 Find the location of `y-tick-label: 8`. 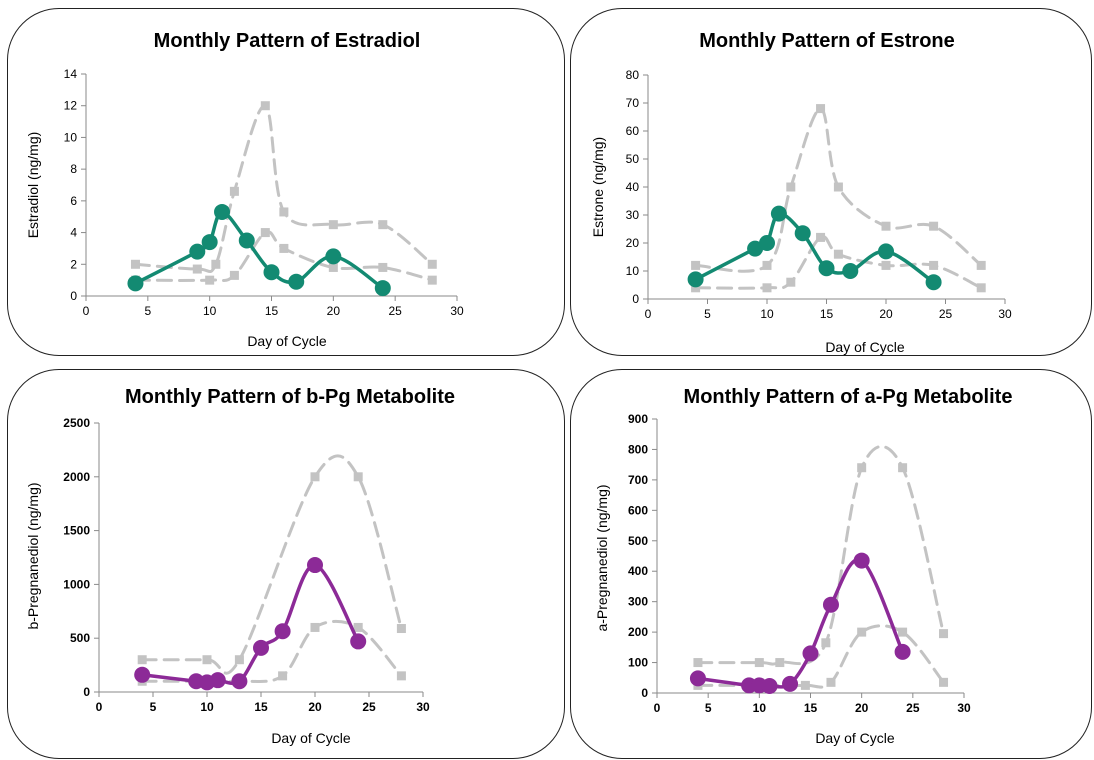

y-tick-label: 8 is located at coordinates (73, 169).